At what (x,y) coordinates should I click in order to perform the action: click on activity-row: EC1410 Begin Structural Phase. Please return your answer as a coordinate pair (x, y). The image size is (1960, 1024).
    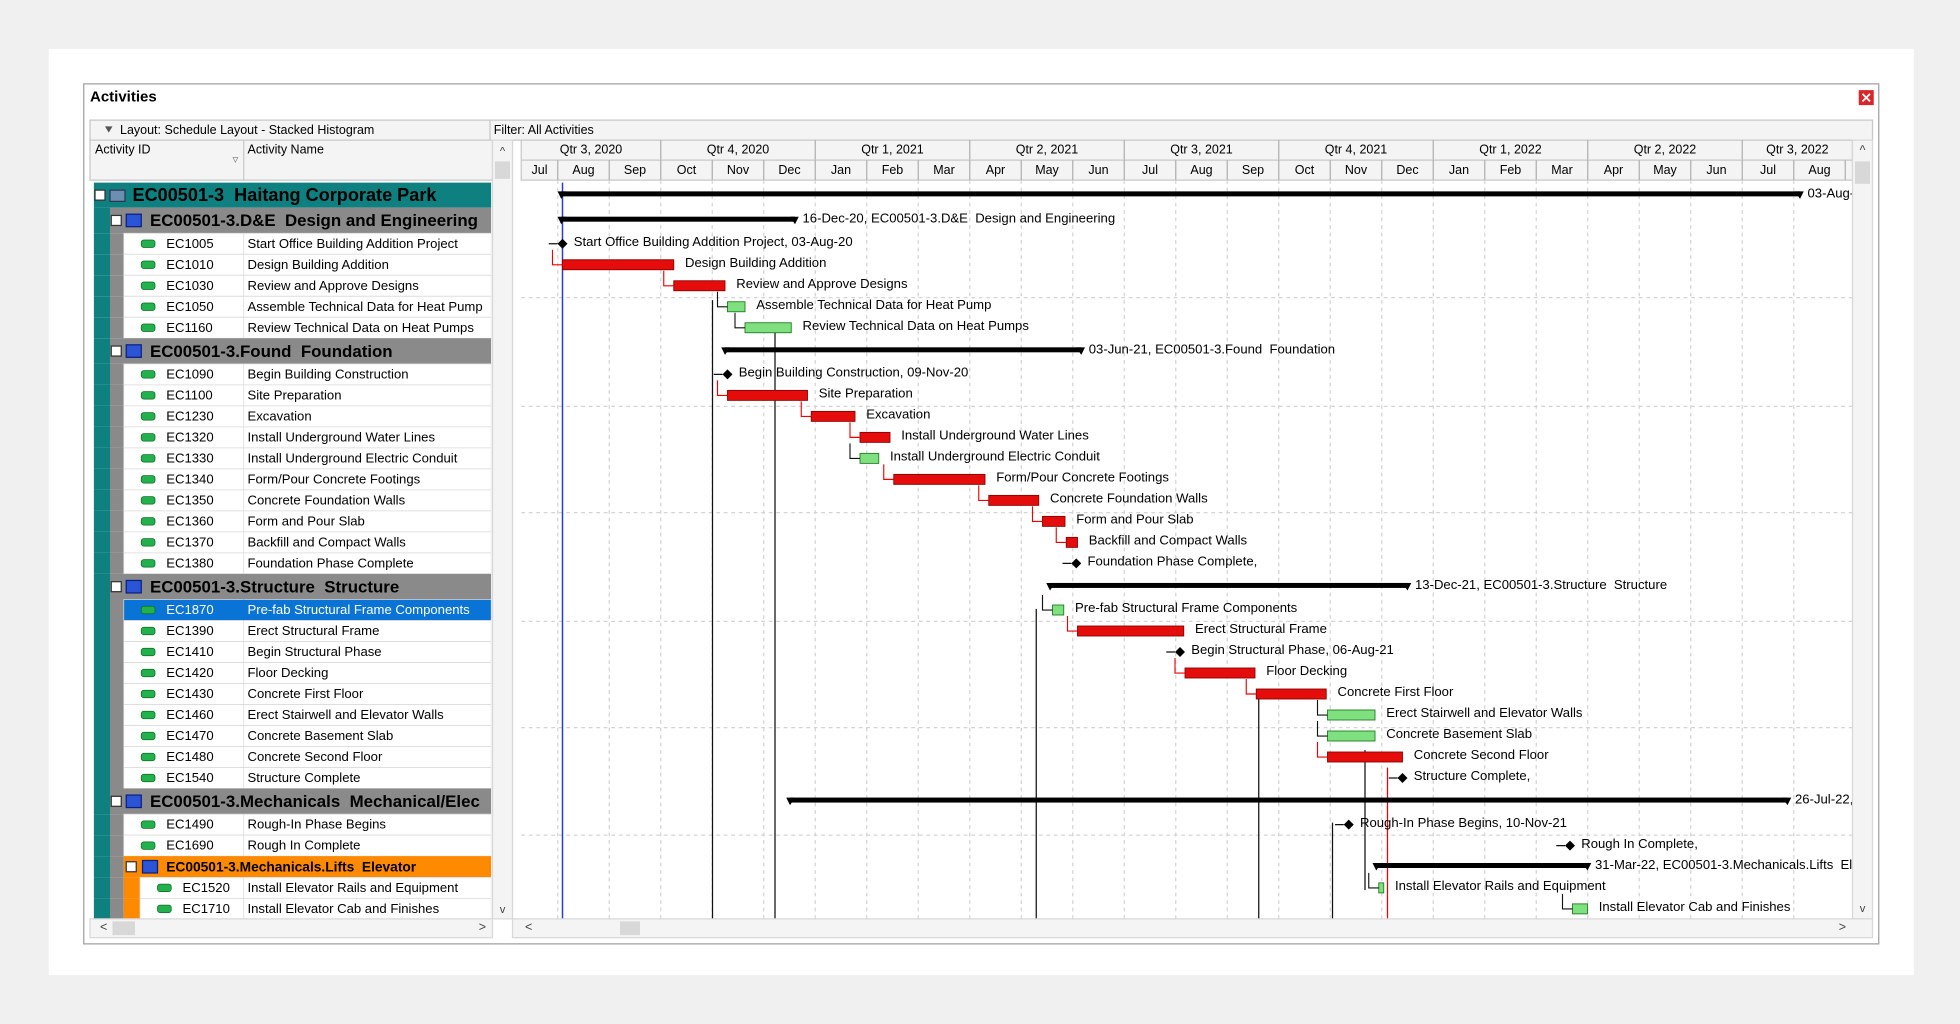
    Looking at the image, I should click on (292, 652).